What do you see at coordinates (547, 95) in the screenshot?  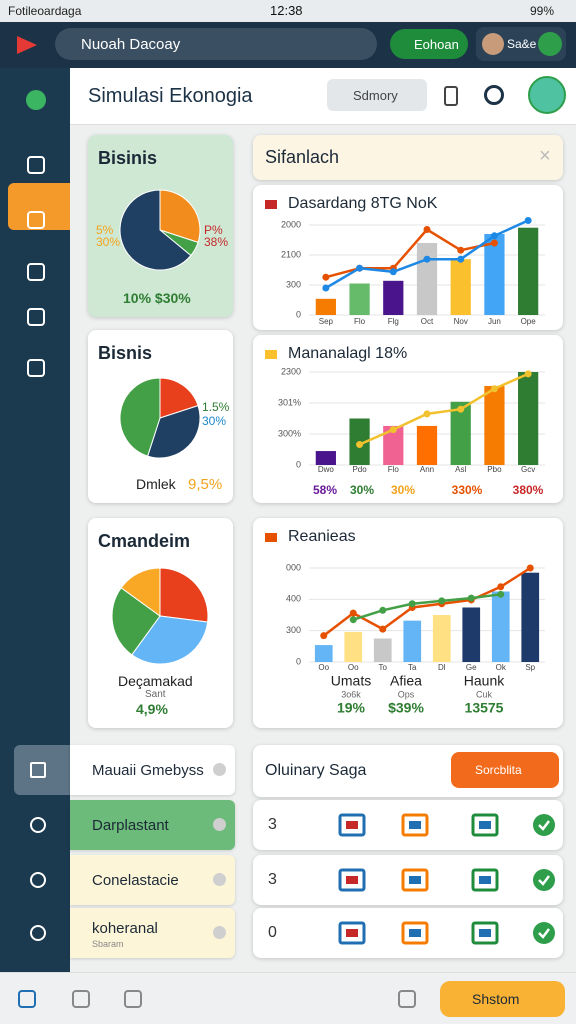 I see `profile-avatar` at bounding box center [547, 95].